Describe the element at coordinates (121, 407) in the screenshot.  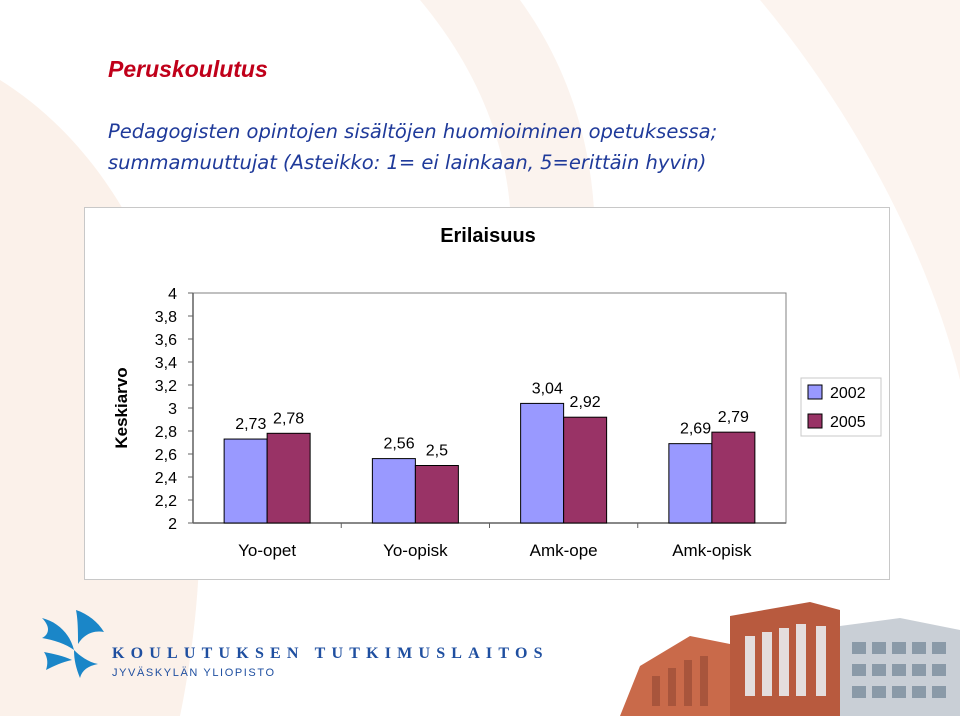
I see `y-axis-label: Keskiarvo` at that location.